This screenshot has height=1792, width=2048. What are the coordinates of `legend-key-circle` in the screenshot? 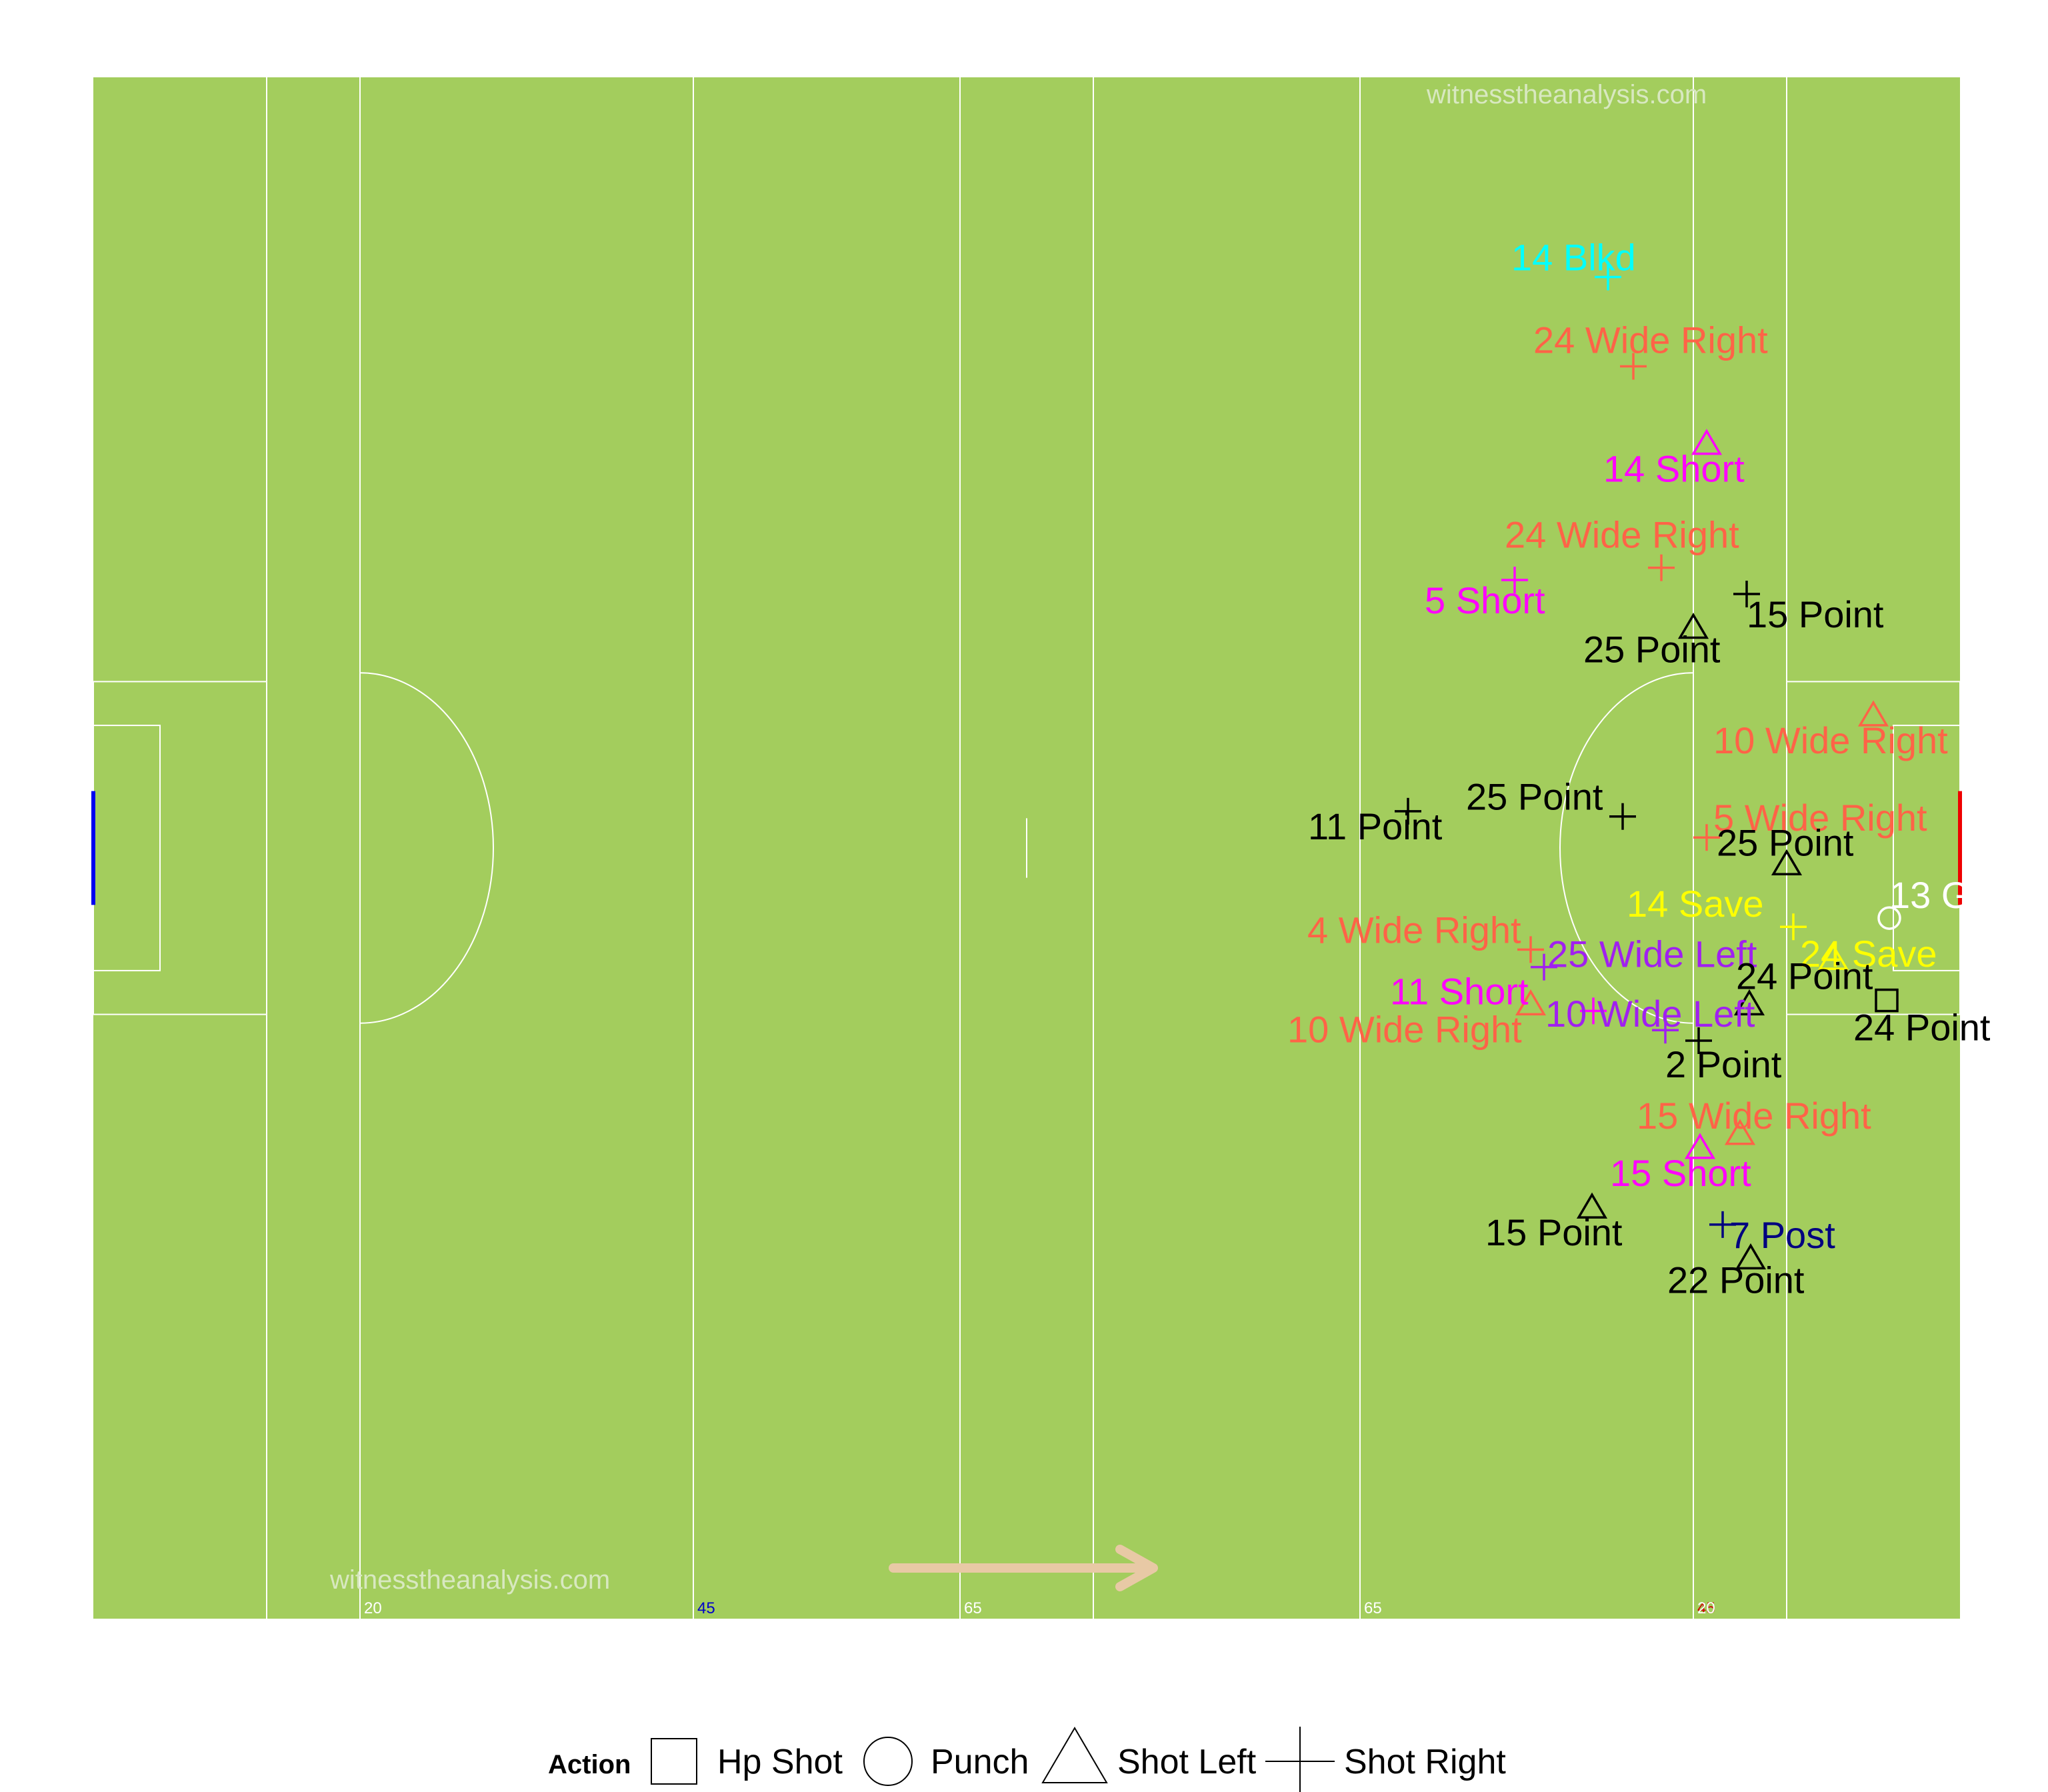 It's located at (888, 1761).